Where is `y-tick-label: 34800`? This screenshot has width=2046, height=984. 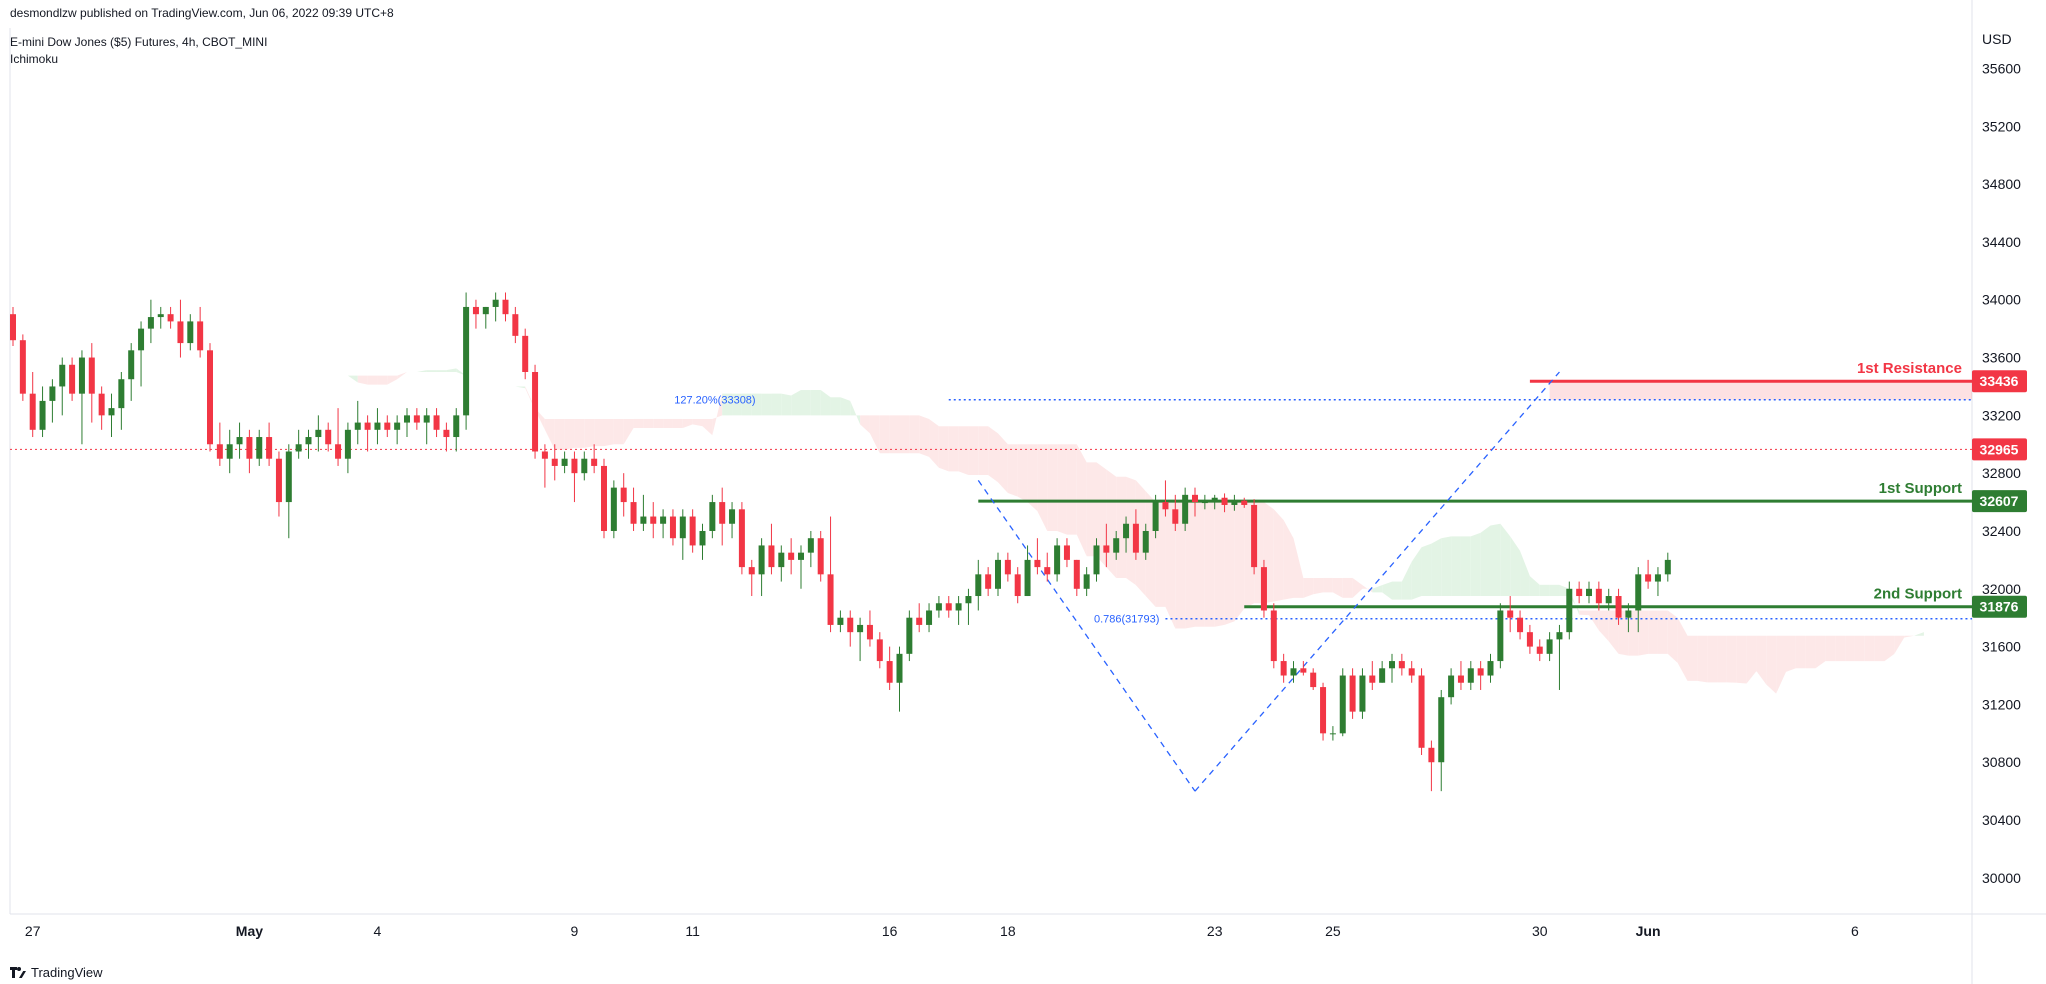
y-tick-label: 34800 is located at coordinates (2001, 184).